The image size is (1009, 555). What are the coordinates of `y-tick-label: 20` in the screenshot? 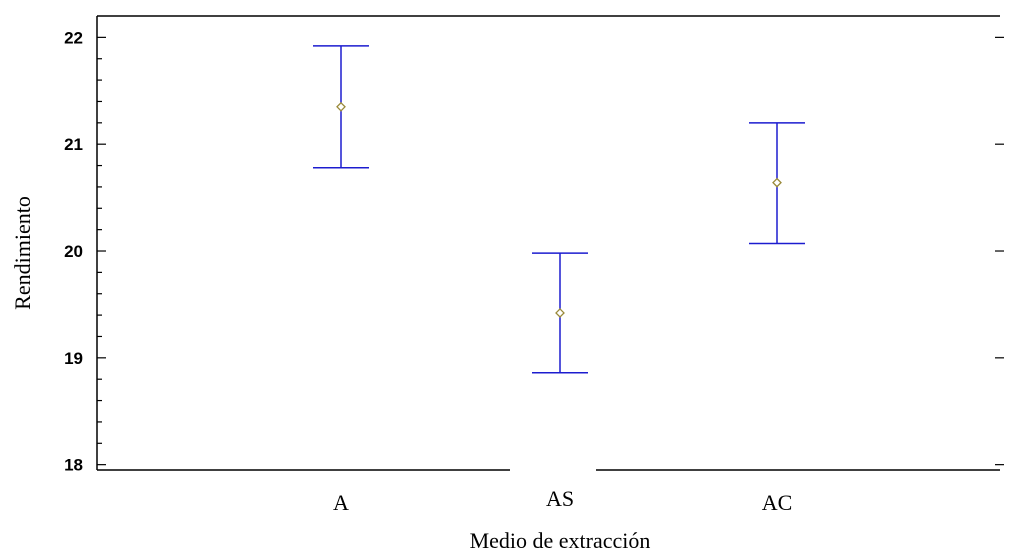 It's located at (73, 251).